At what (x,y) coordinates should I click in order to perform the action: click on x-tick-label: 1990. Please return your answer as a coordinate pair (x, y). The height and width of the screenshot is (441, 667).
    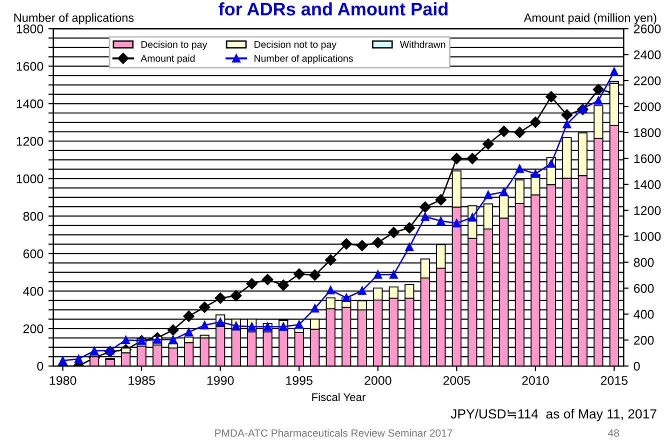
    Looking at the image, I should click on (220, 380).